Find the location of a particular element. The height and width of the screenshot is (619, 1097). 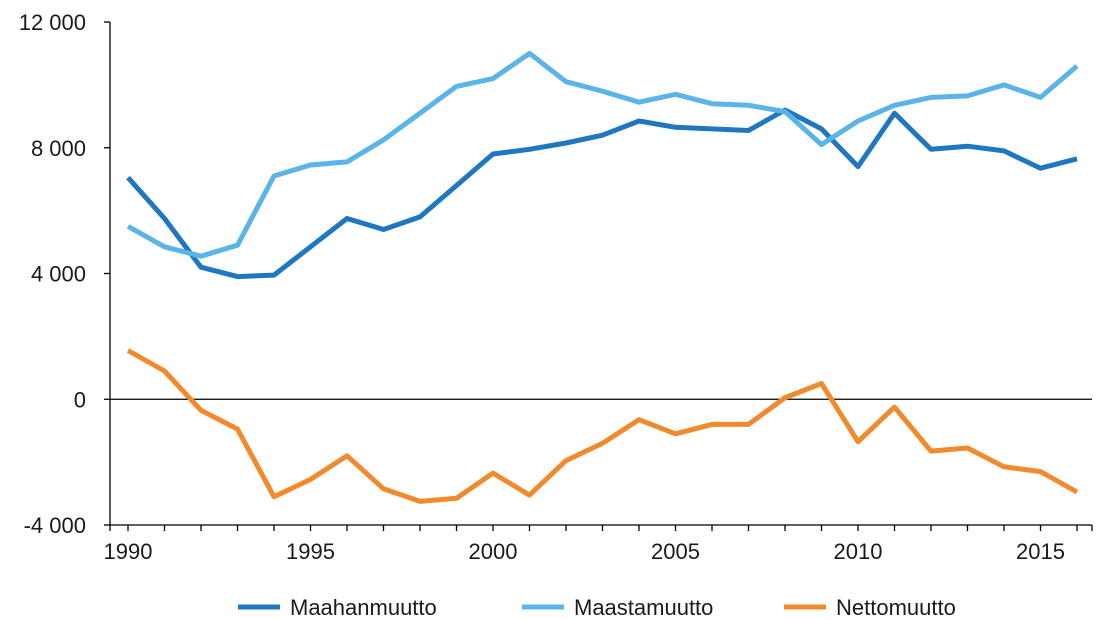

y-tick-label: 12 000 is located at coordinates (52, 22).